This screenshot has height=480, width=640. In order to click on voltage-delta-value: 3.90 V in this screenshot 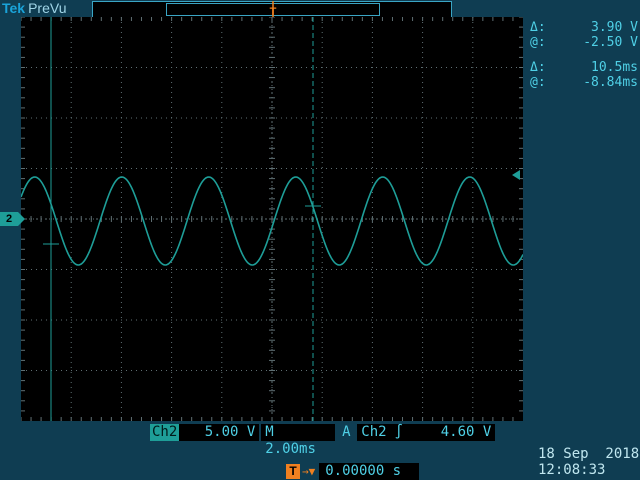, I will do `click(614, 27)`.